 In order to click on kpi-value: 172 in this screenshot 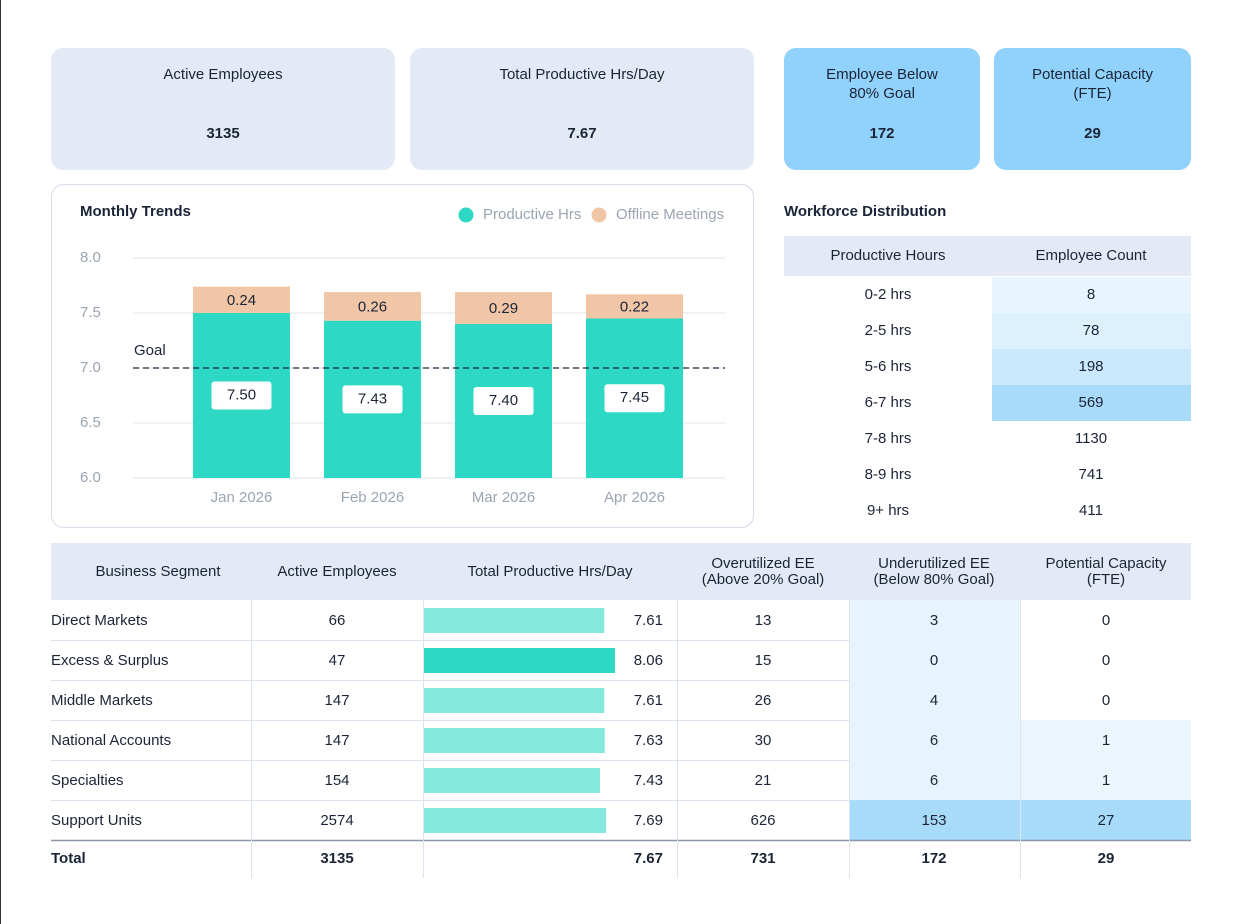, I will do `click(881, 133)`.